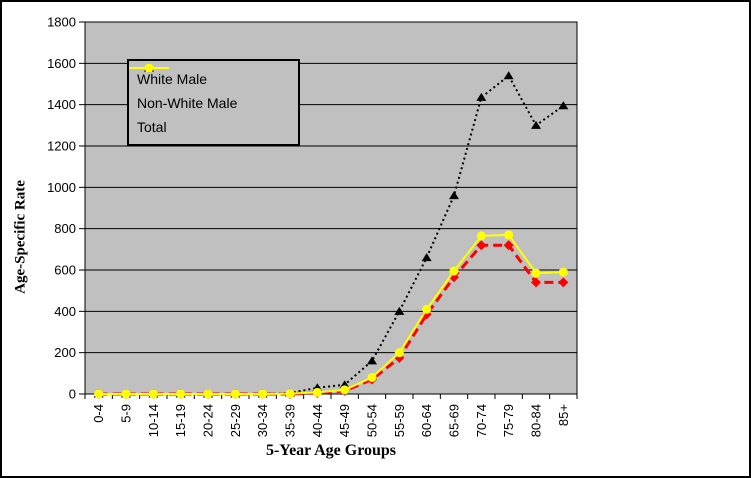  What do you see at coordinates (149, 68) in the screenshot?
I see `circle-marker-icon` at bounding box center [149, 68].